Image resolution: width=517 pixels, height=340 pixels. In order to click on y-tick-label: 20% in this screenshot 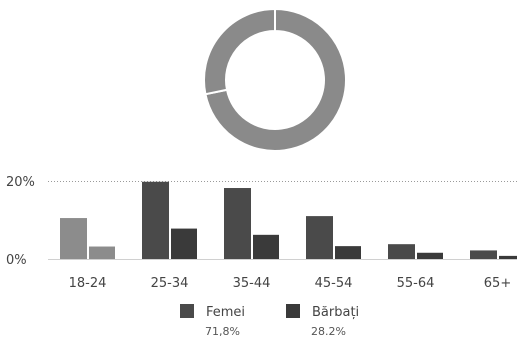, I will do `click(20, 182)`.